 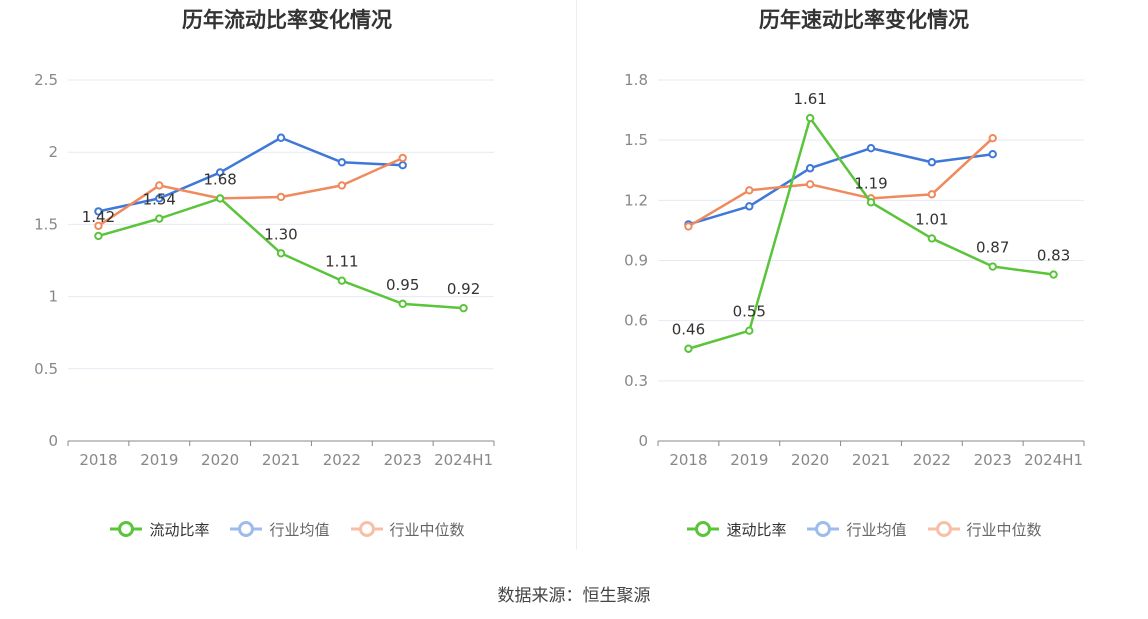 What do you see at coordinates (636, 261) in the screenshot?
I see `y-tick-label: 0.9` at bounding box center [636, 261].